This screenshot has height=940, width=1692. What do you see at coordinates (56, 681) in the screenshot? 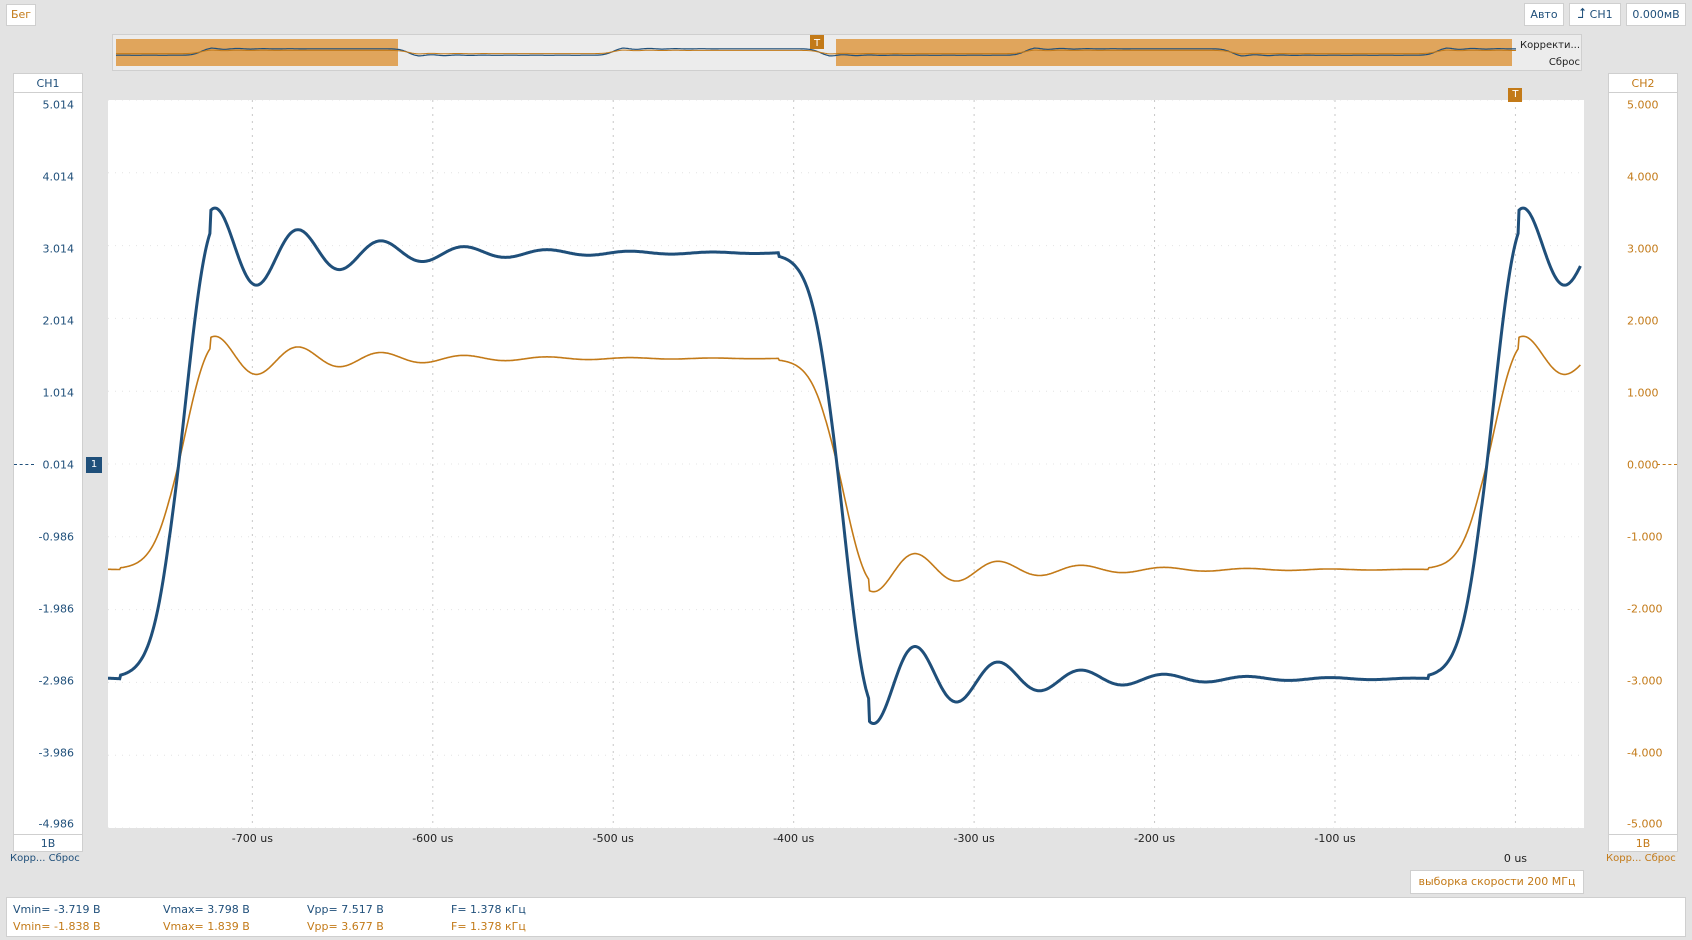
I see `ch1-tick-label: -2.986` at bounding box center [56, 681].